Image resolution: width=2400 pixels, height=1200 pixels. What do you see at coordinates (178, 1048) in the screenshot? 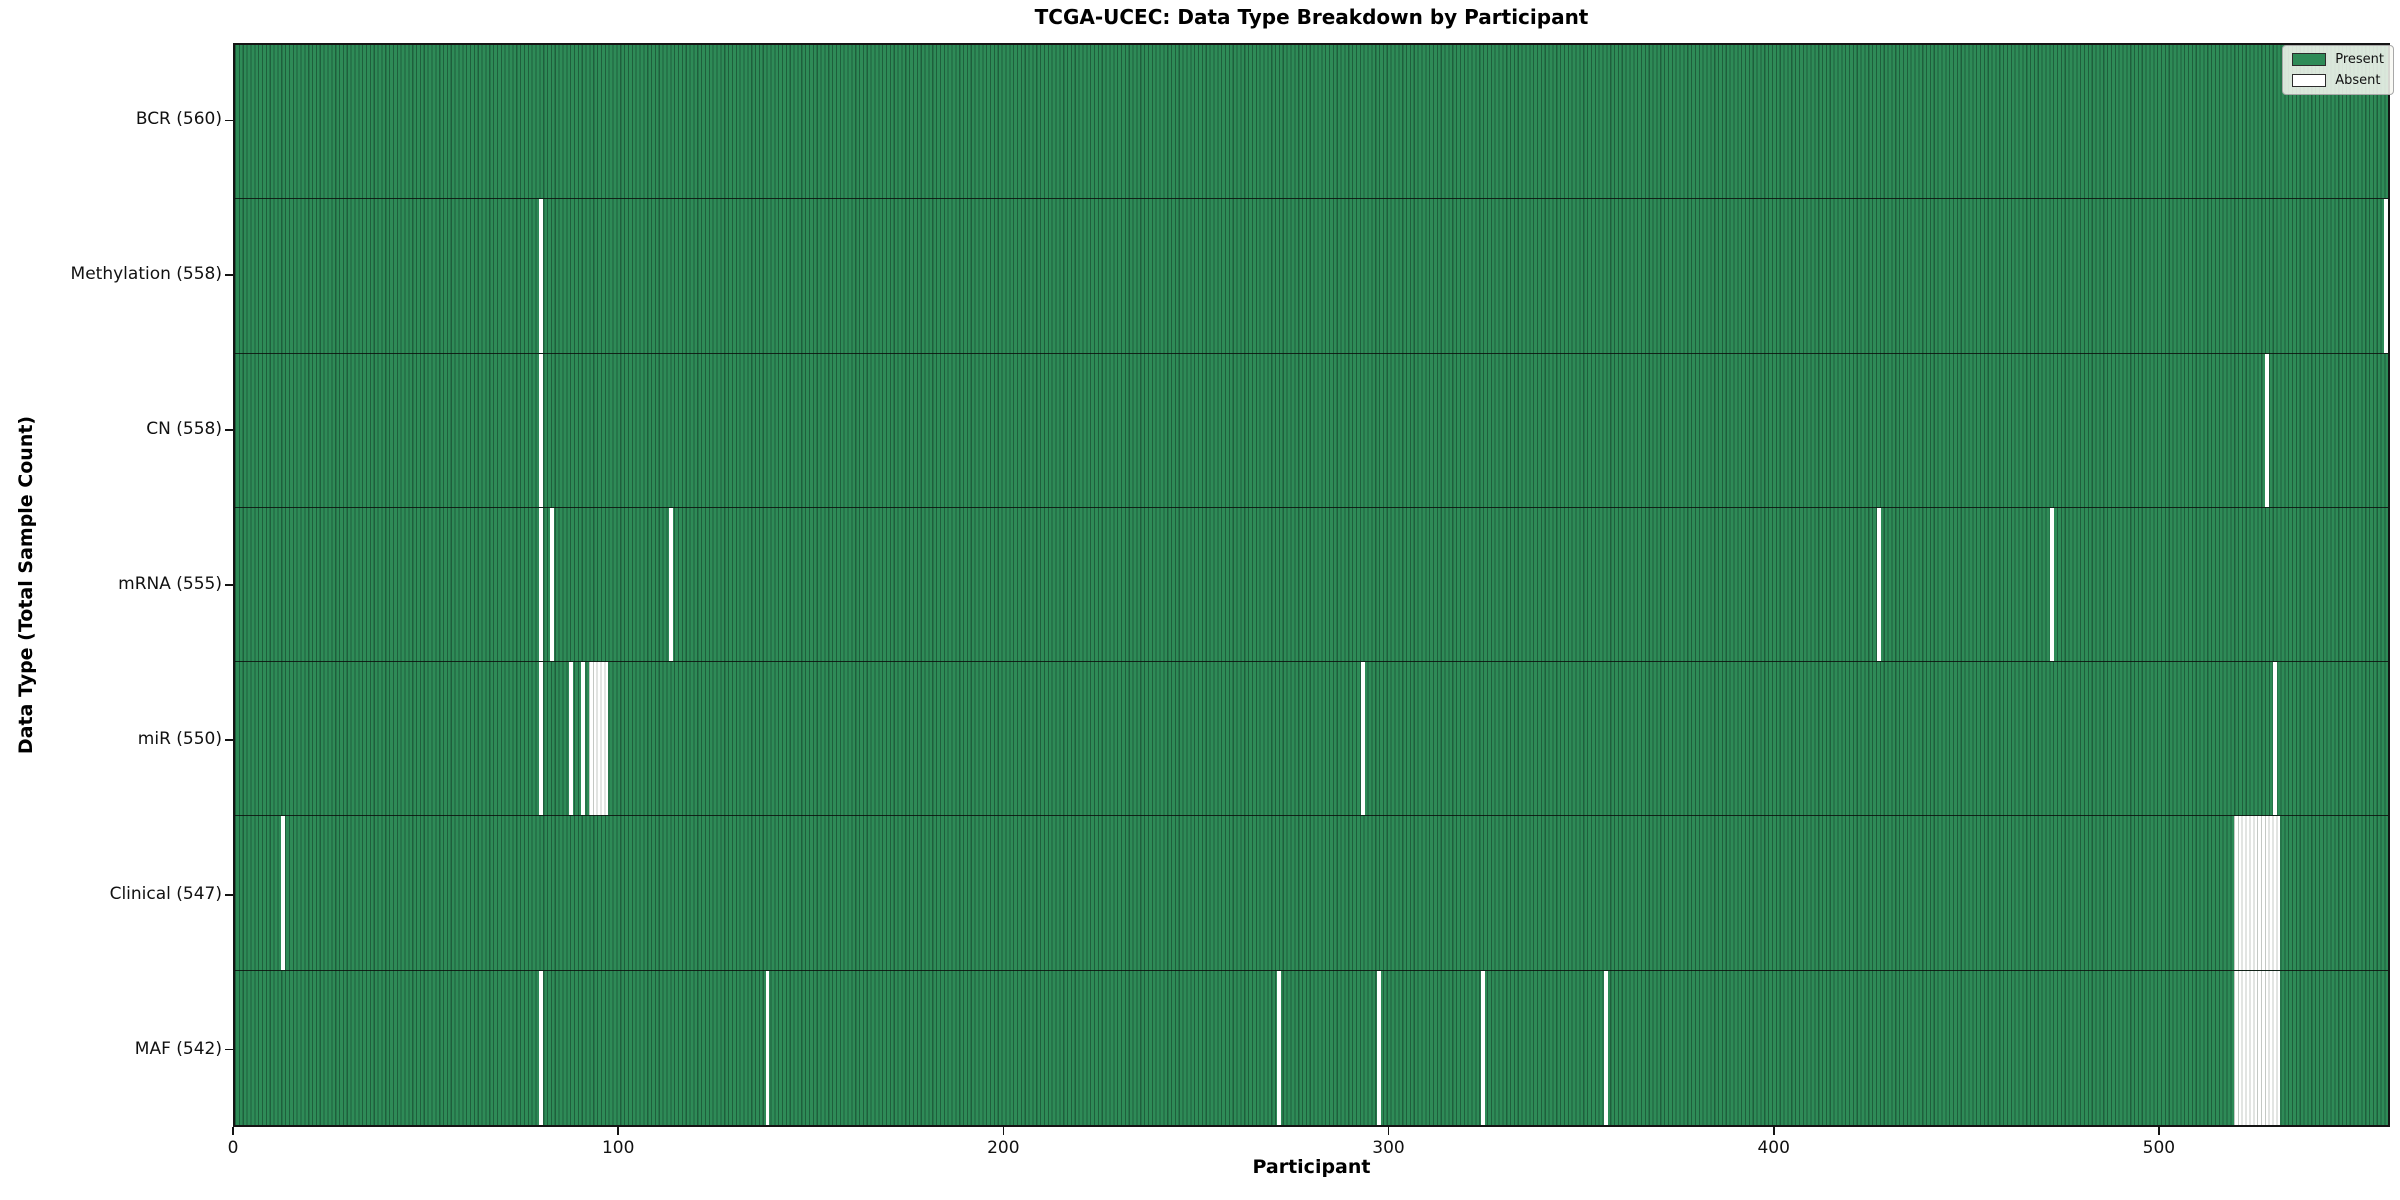
I see `y-tick-label: MAF (542)` at bounding box center [178, 1048].